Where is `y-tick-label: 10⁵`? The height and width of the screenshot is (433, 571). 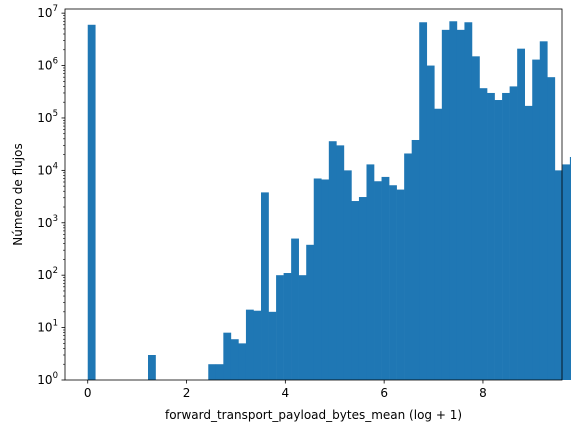
y-tick-label: 10⁵ is located at coordinates (47, 117).